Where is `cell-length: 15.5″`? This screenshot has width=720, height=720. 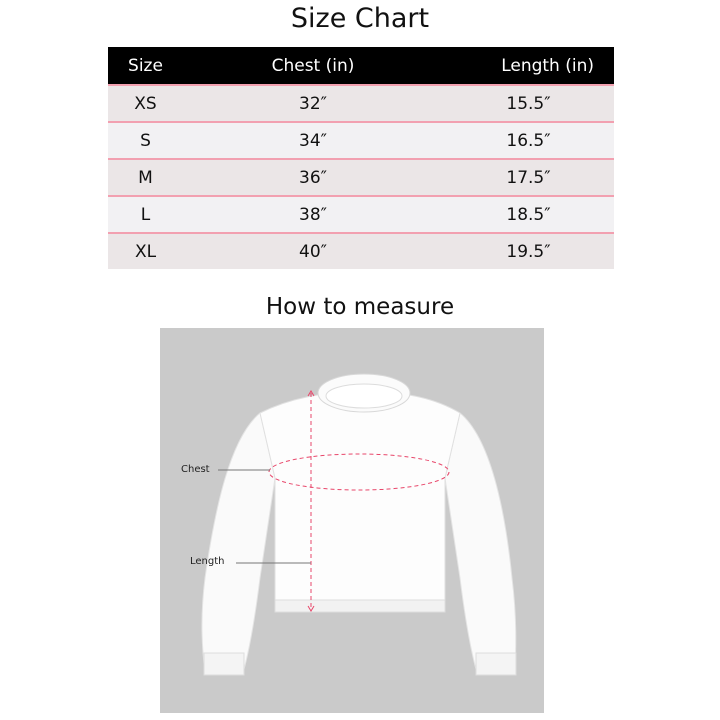 cell-length: 15.5″ is located at coordinates (528, 103).